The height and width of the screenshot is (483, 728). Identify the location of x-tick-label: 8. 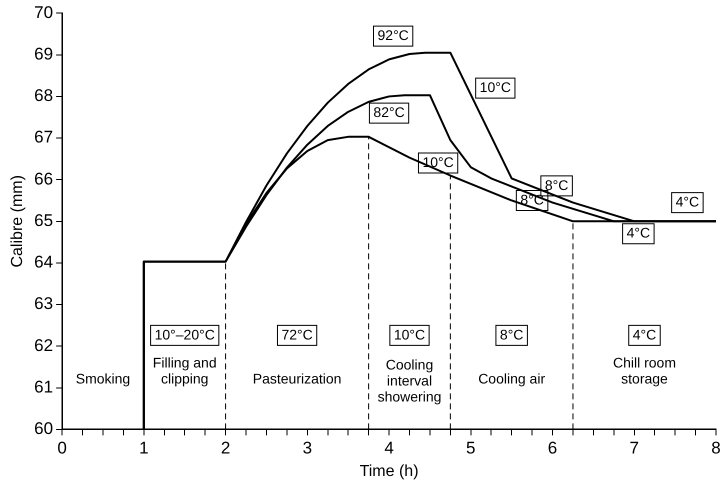
(716, 448).